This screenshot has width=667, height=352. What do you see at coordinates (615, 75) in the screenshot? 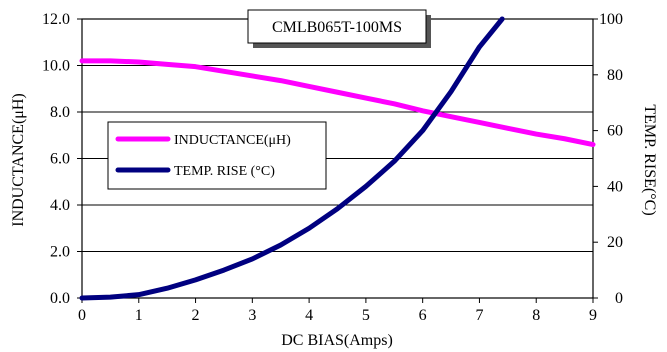
I see `y-right-tick-label-4: 80` at bounding box center [615, 75].